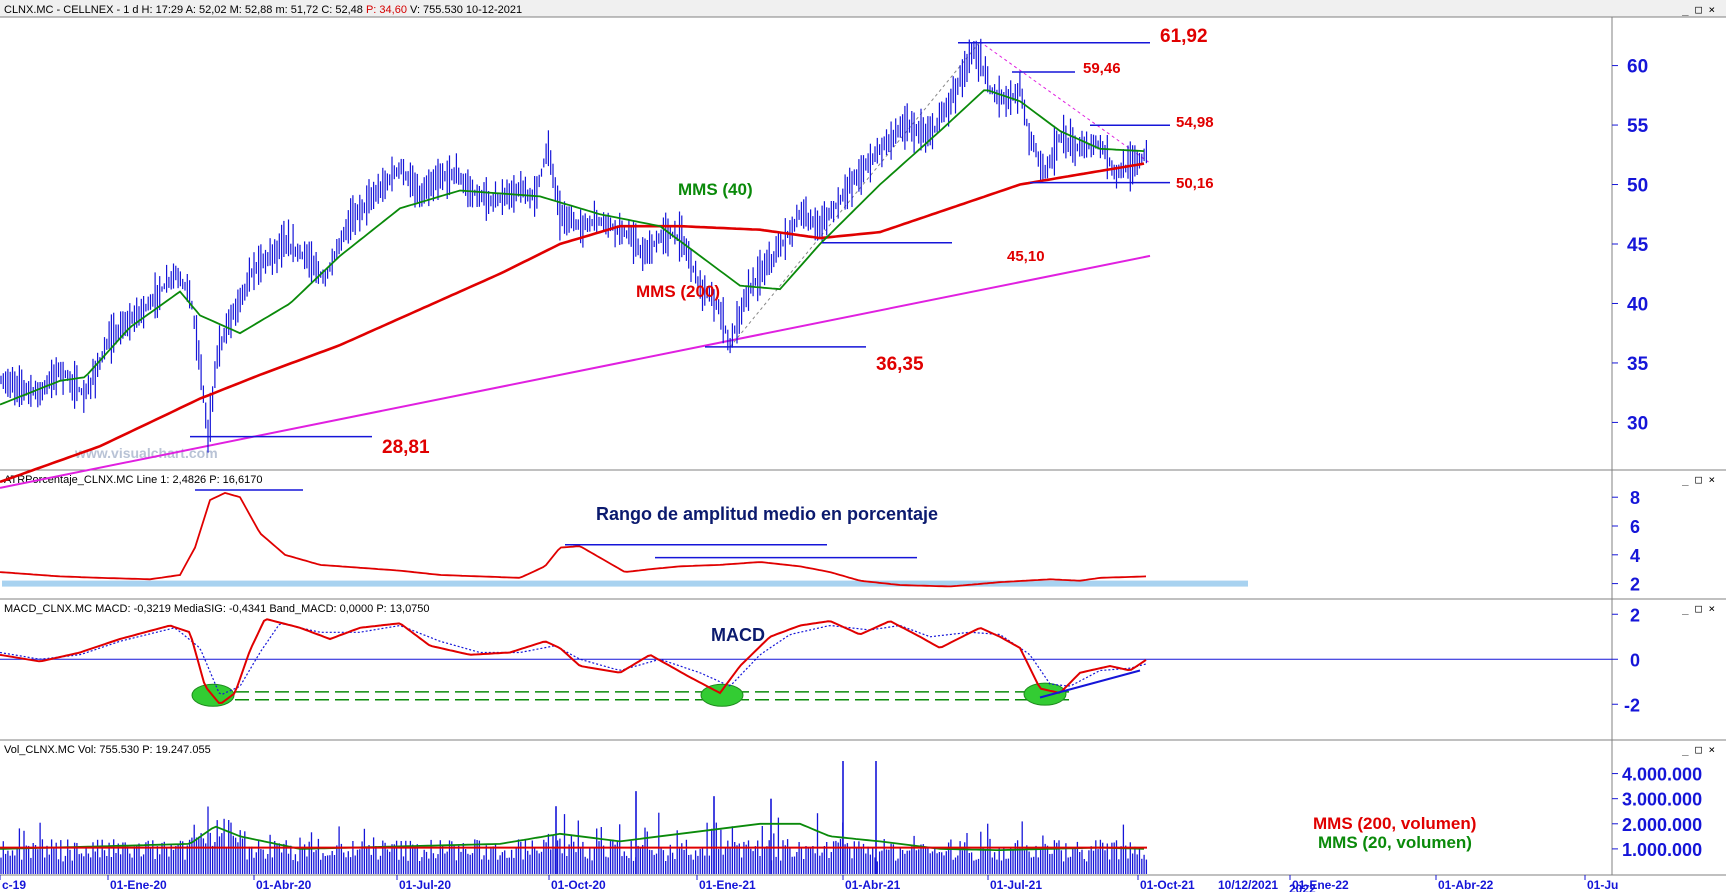 Image resolution: width=1726 pixels, height=892 pixels. I want to click on atr-window-controls: _ □ ×, so click(1698, 479).